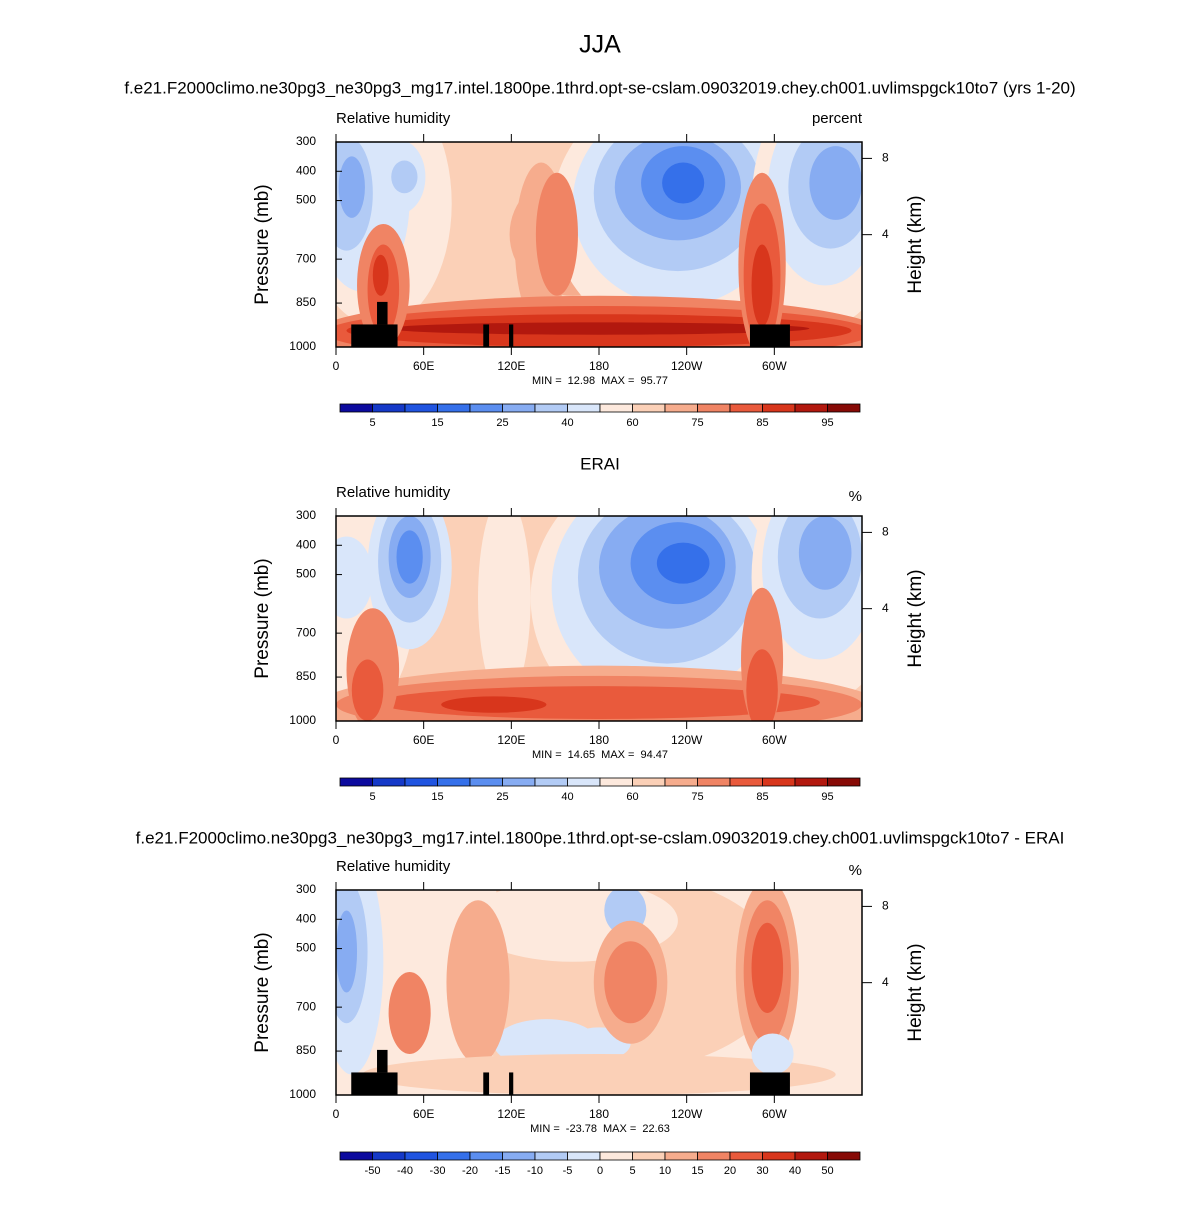  What do you see at coordinates (545, 1129) in the screenshot?
I see `min-max-part: MIN =` at bounding box center [545, 1129].